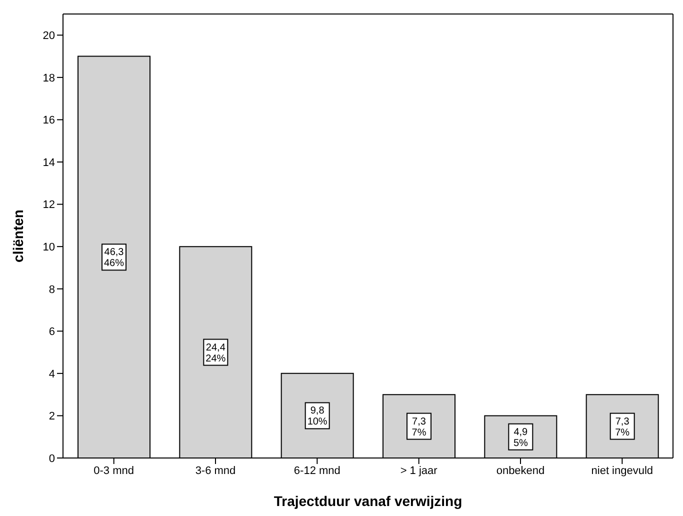  I want to click on y-tick-label: 12, so click(48, 205).